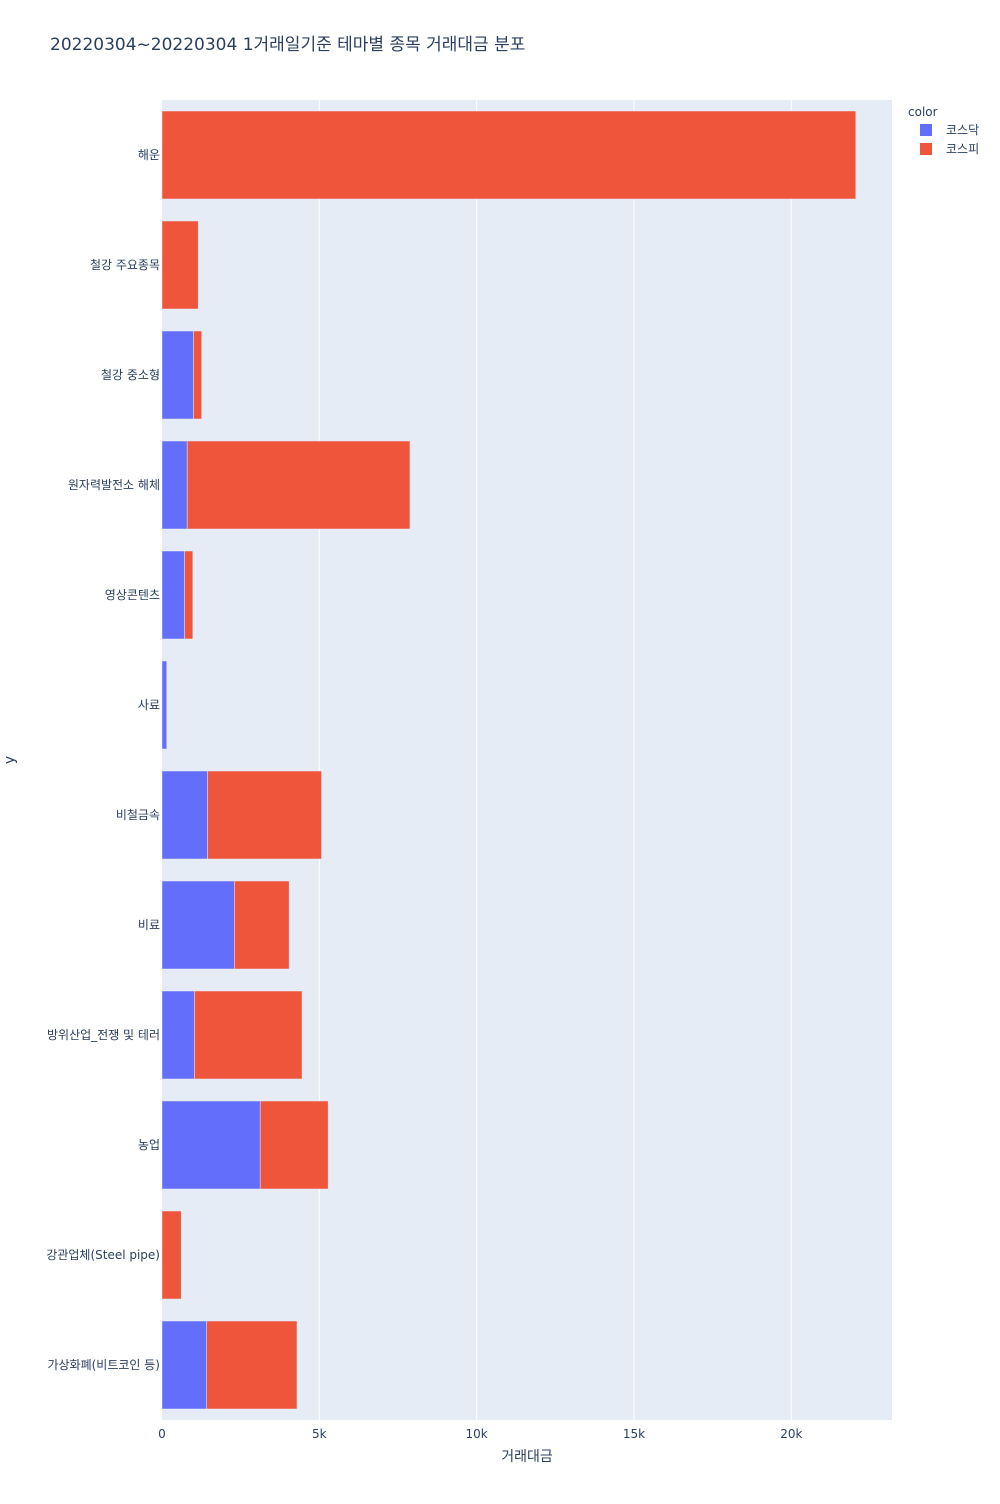 This screenshot has width=1000, height=1504. I want to click on y-tick-label: 원자력발전소 해체, so click(114, 485).